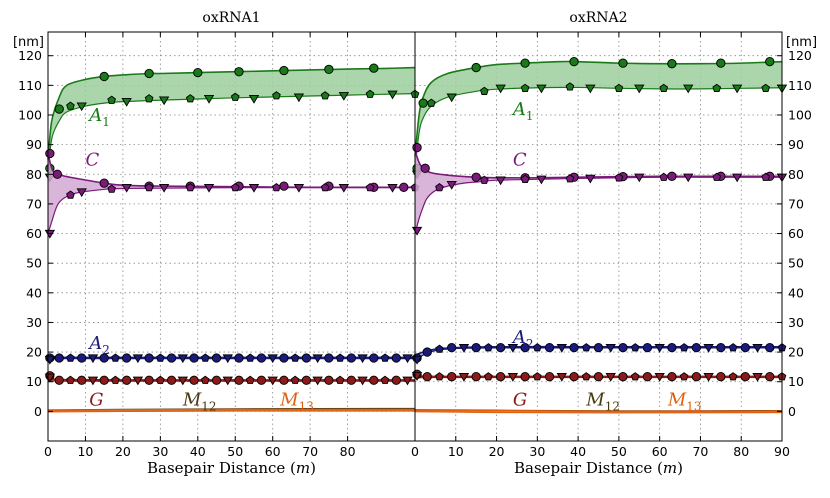 Image resolution: width=830 pixels, height=498 pixels. Describe the element at coordinates (602, 401) in the screenshot. I see `curve-label: M12` at that location.